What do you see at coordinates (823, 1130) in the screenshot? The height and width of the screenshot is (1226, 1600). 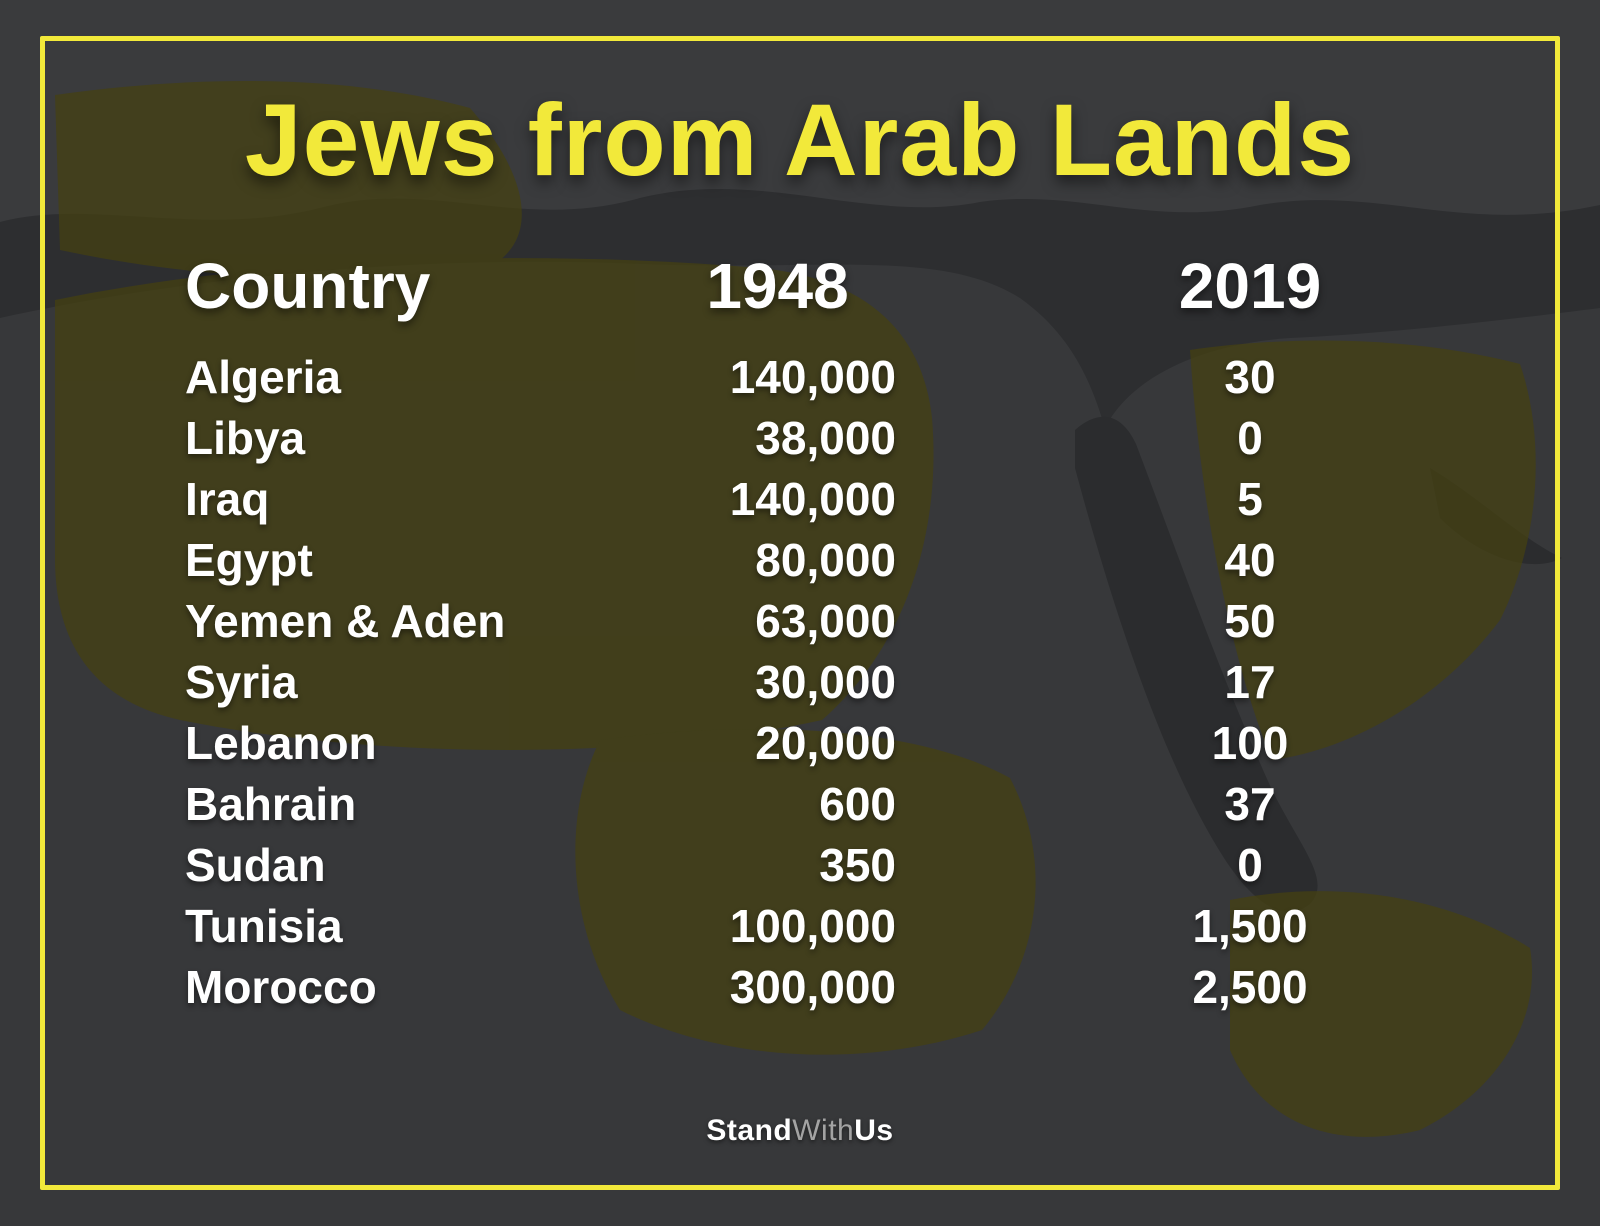 I see `brand-part-with: With` at bounding box center [823, 1130].